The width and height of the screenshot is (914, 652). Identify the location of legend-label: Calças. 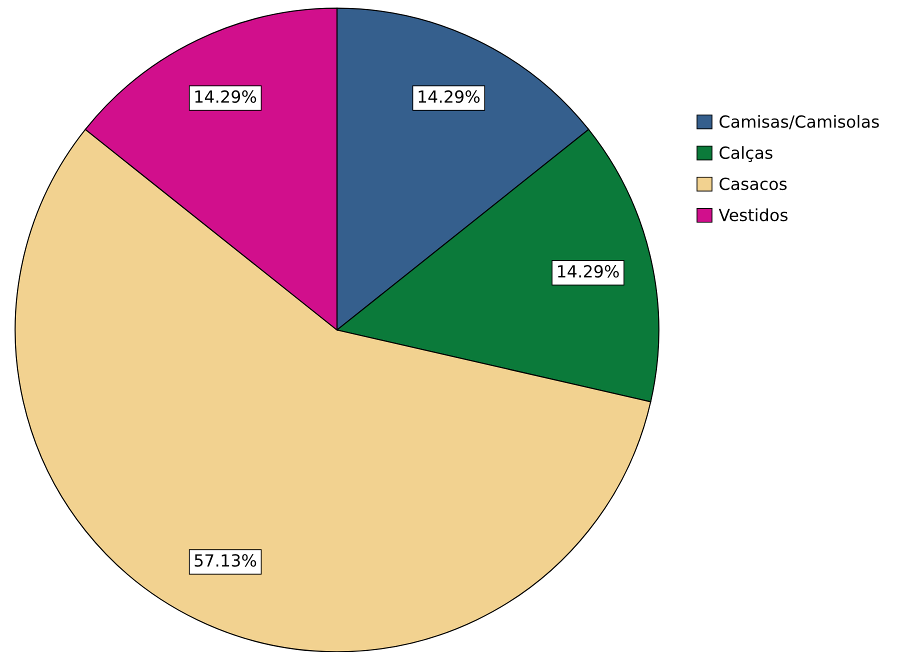
(746, 154).